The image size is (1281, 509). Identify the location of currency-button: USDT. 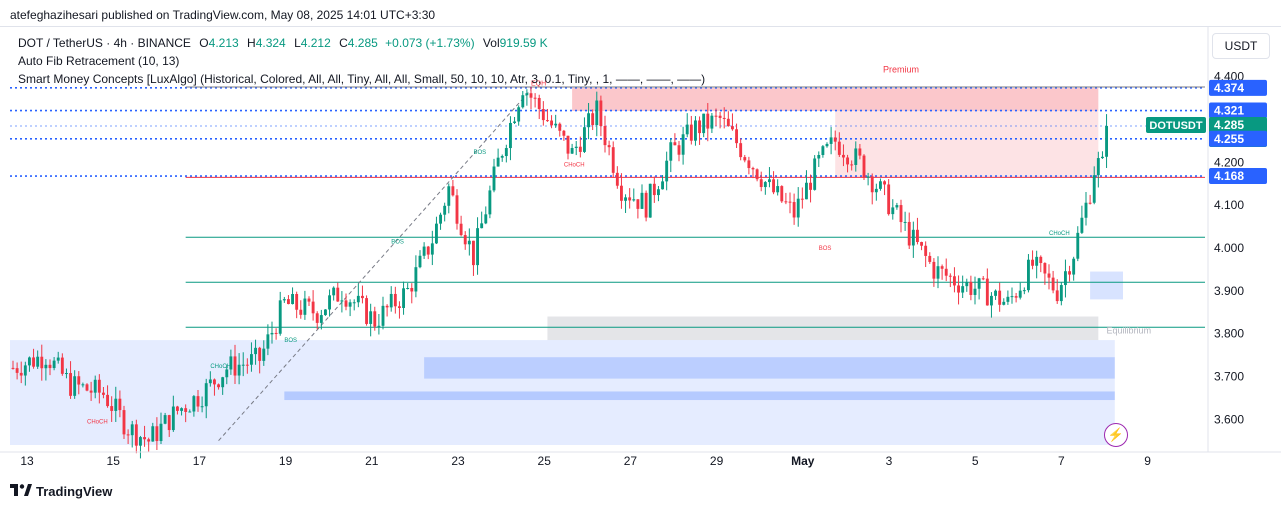
(1241, 46).